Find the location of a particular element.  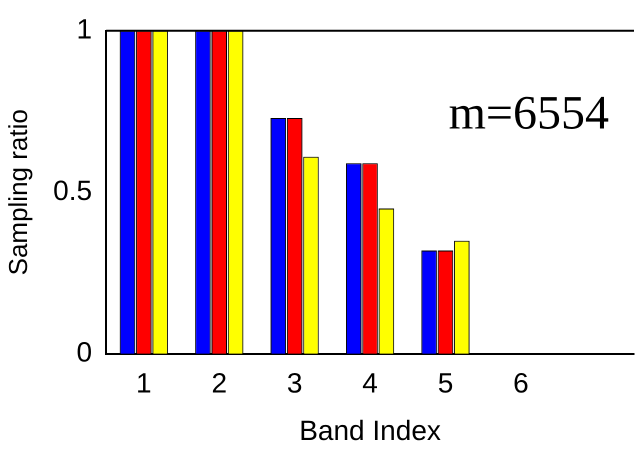

annotation: m=6554 is located at coordinates (528, 113).